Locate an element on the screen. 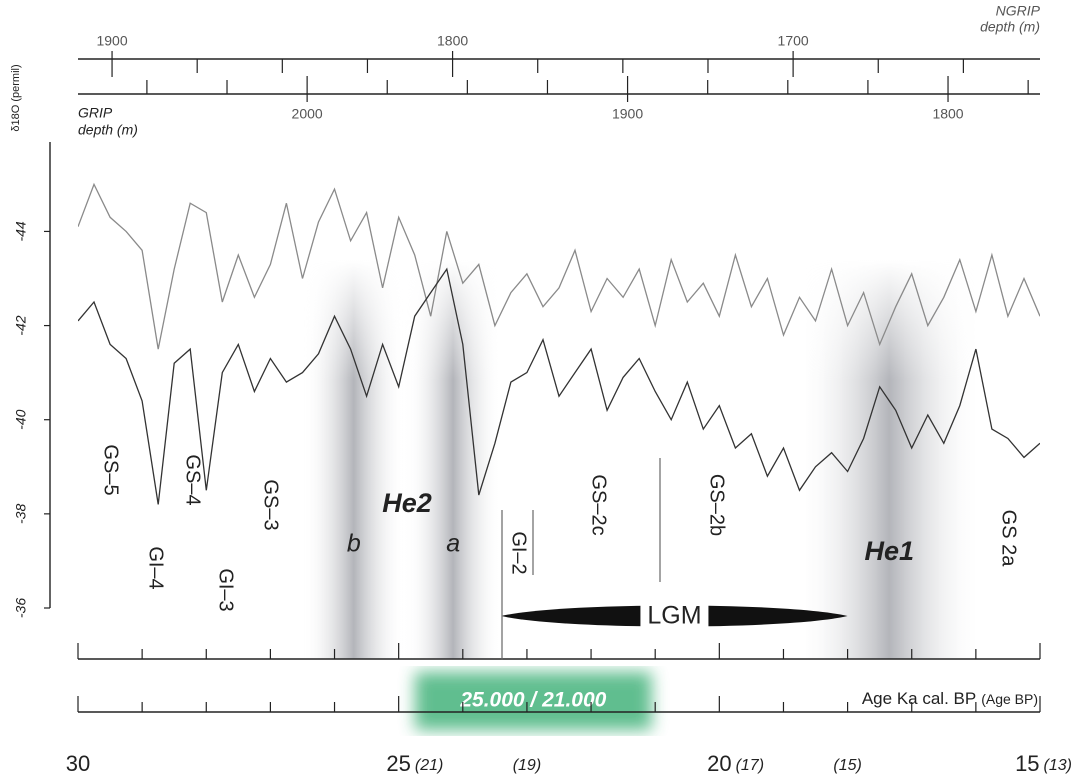 The image size is (1074, 778). y-axis-label: δ18O (permil) is located at coordinates (16, 97).